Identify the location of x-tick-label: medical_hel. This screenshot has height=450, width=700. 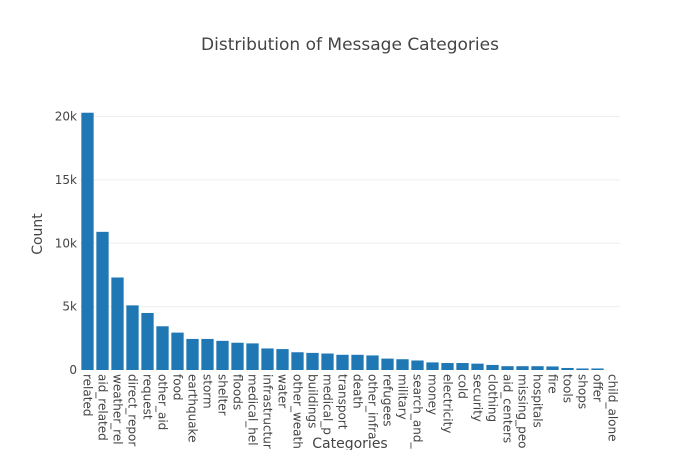
(253, 410).